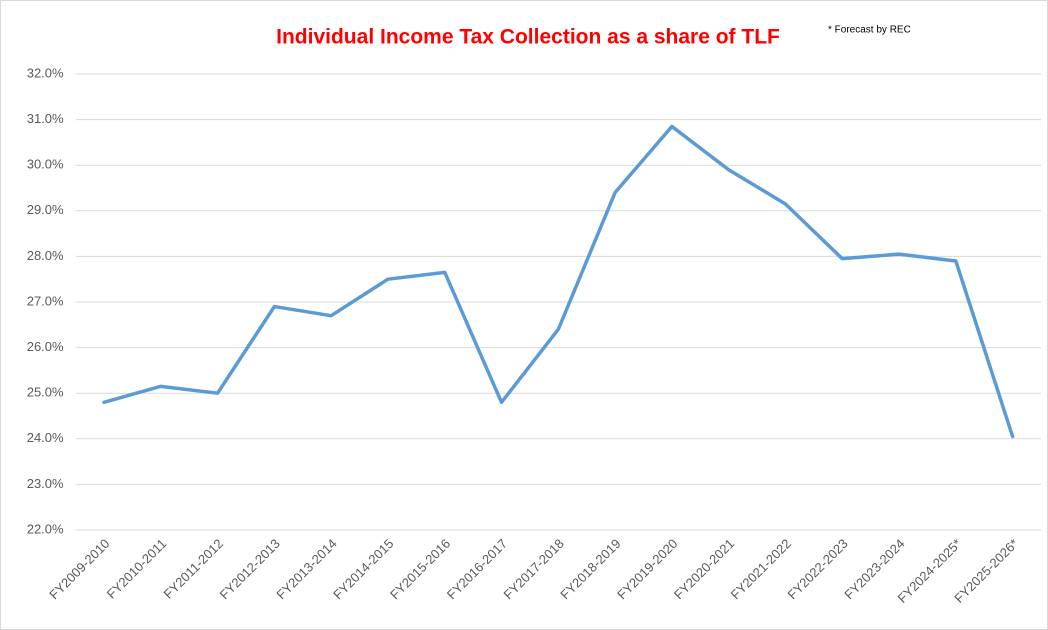 This screenshot has height=630, width=1048. Describe the element at coordinates (45, 209) in the screenshot. I see `y-tick-label: 29.0%` at that location.